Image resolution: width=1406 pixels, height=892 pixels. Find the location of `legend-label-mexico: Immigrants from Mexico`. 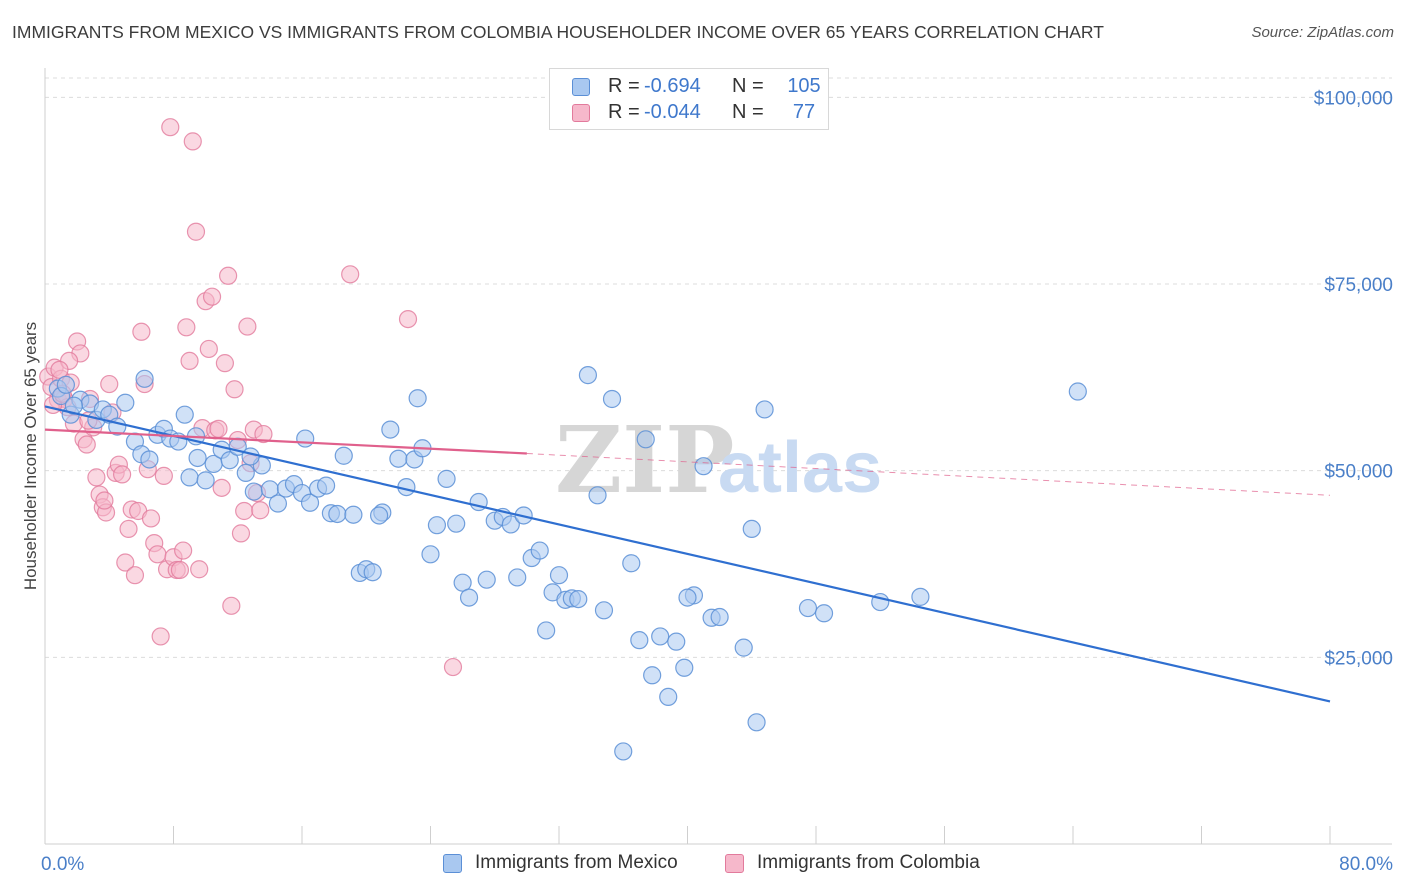

legend-label-mexico: Immigrants from Mexico is located at coordinates (576, 862).